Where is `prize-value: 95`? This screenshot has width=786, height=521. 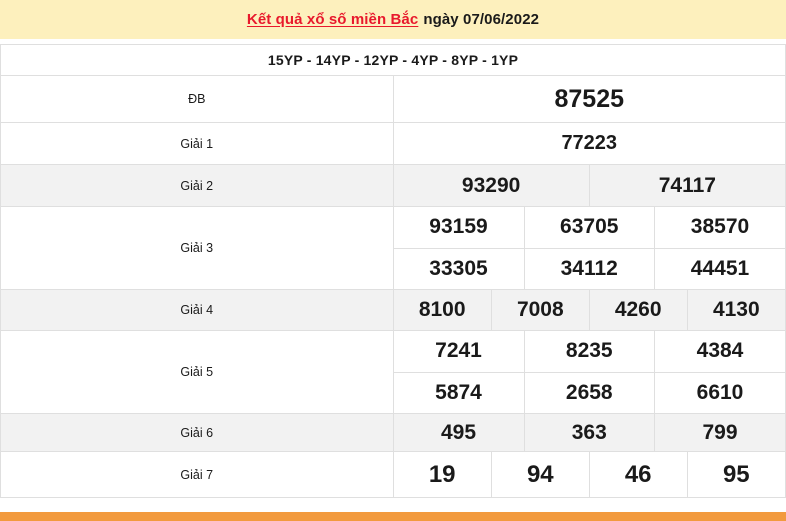 prize-value: 95 is located at coordinates (736, 474).